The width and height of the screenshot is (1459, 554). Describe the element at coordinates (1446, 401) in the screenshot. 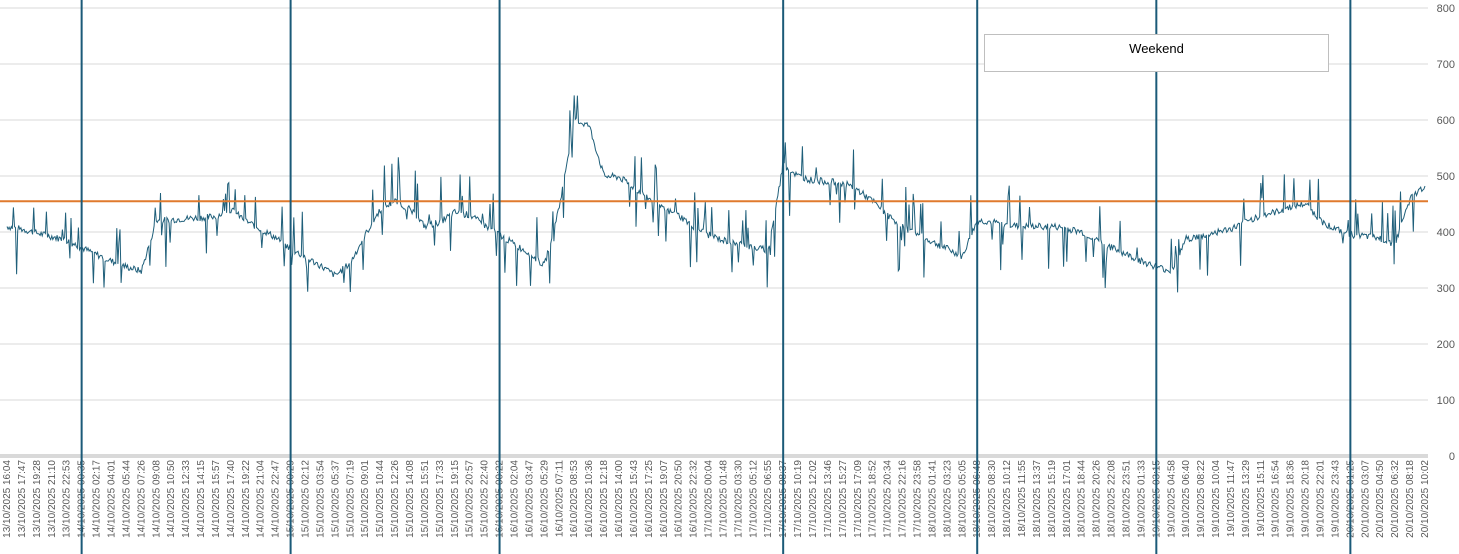

I see `y-tick-label: 100` at that location.